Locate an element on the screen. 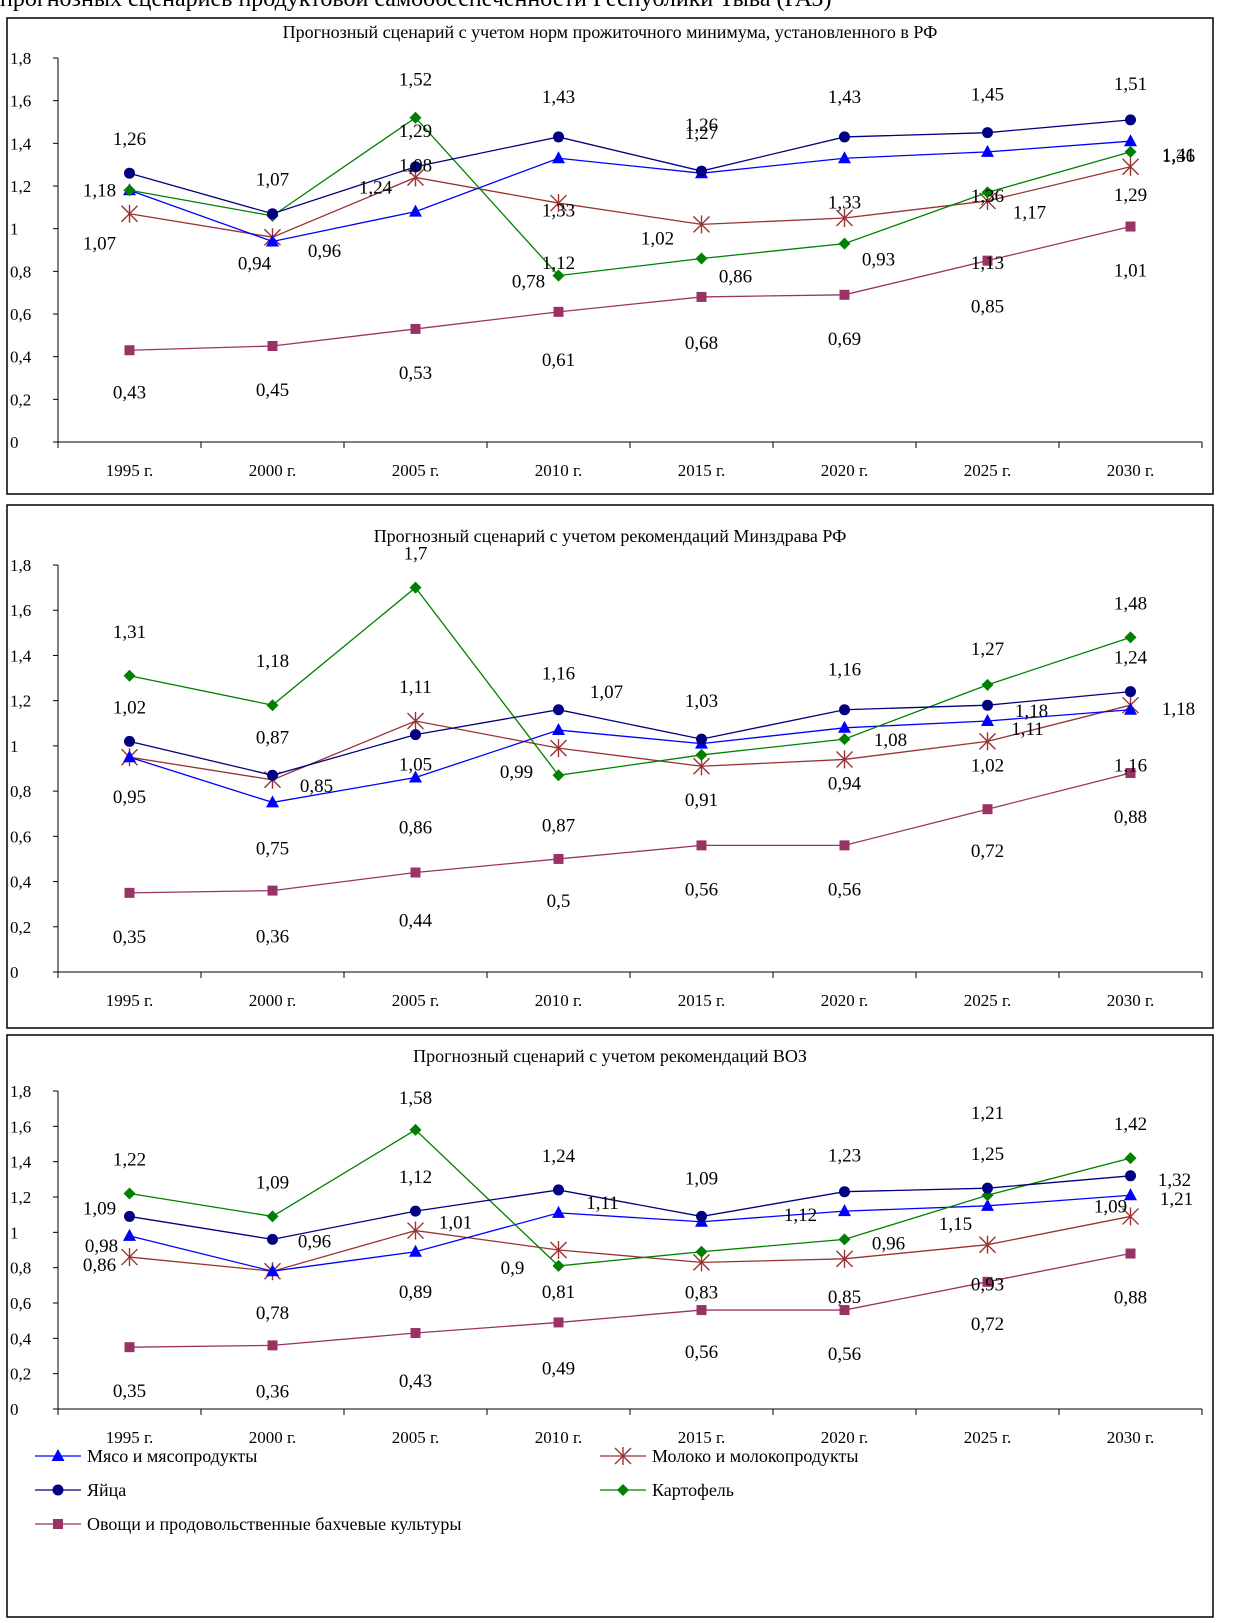  data-label-eggs: 1,26 is located at coordinates (129, 139).